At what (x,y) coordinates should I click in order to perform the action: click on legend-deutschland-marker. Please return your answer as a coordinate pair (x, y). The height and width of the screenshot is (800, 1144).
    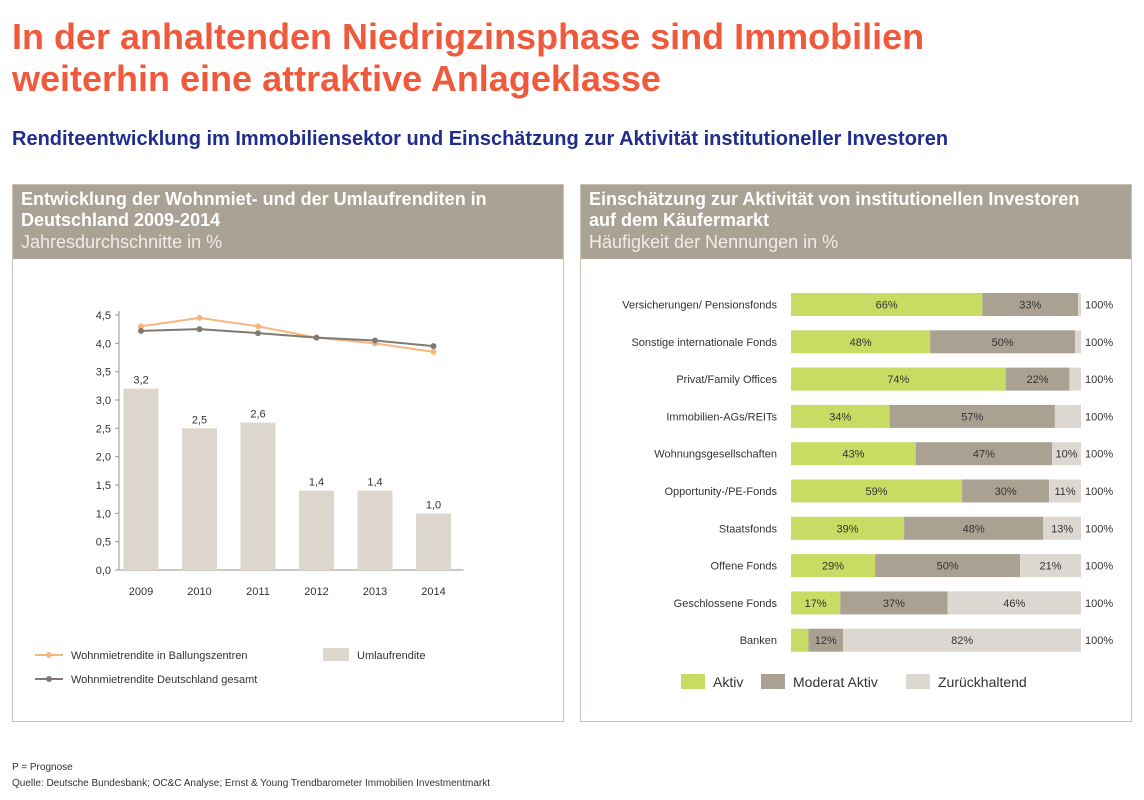
    Looking at the image, I should click on (49, 679).